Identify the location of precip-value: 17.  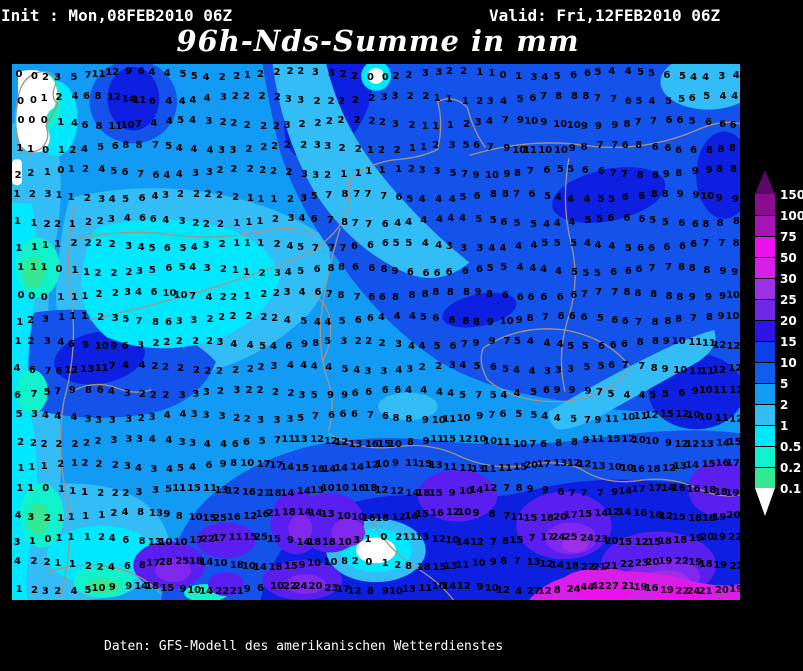
(655, 489).